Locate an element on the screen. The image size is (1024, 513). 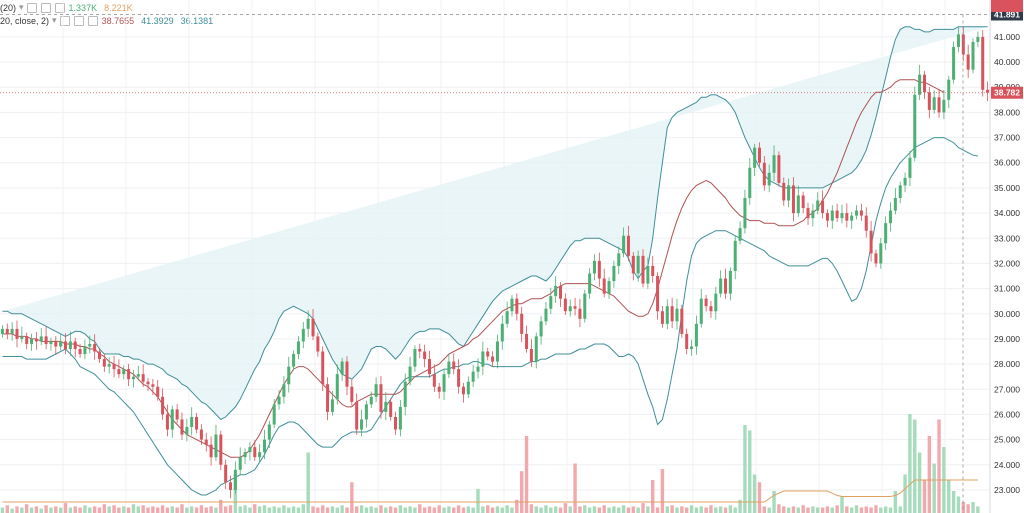
bollinger-legend-label: 20, close, 2) is located at coordinates (25, 20).